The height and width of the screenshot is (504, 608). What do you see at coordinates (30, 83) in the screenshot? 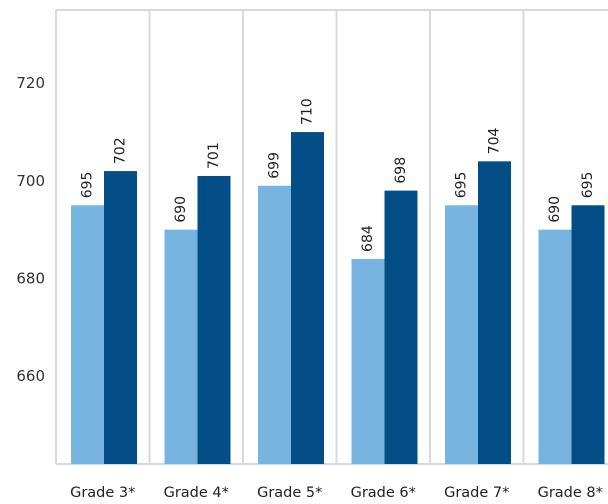
I see `y-tick-label: 720` at bounding box center [30, 83].